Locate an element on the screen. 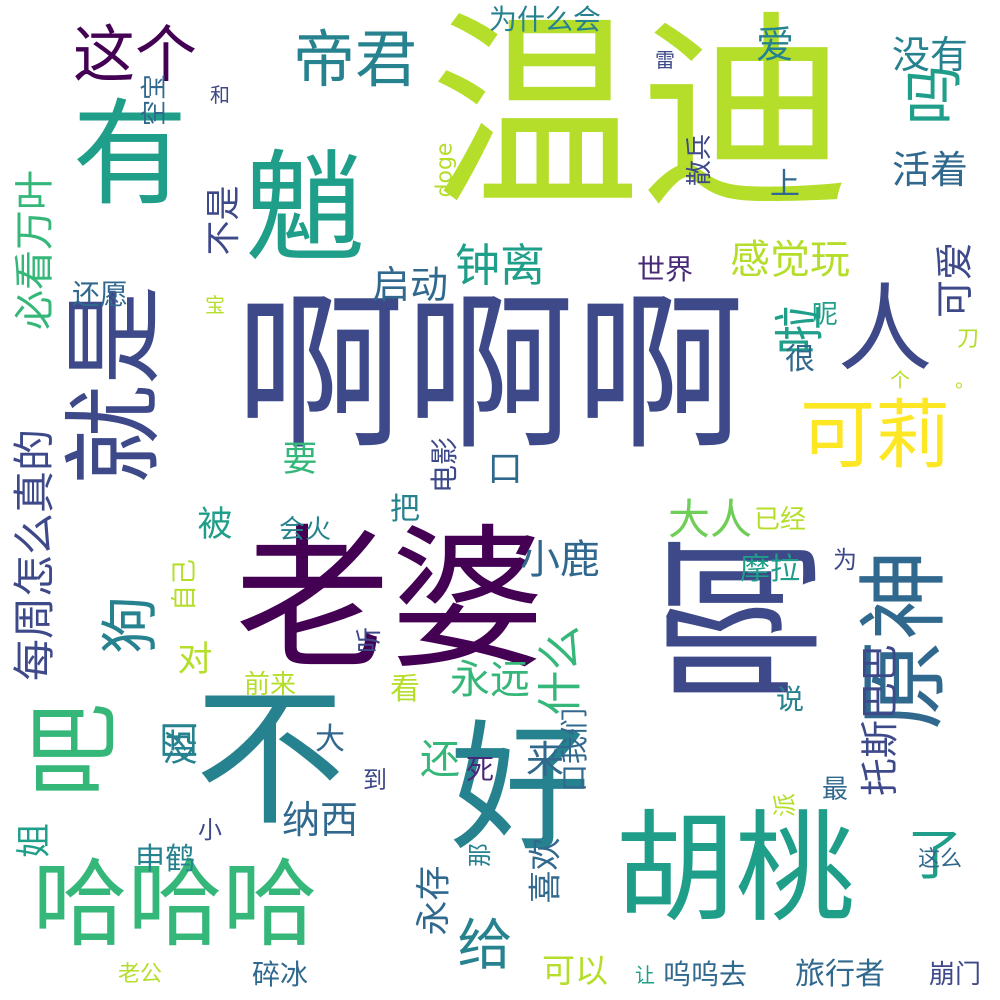 The height and width of the screenshot is (1000, 1000). cloud-word: 启动 is located at coordinates (410, 285).